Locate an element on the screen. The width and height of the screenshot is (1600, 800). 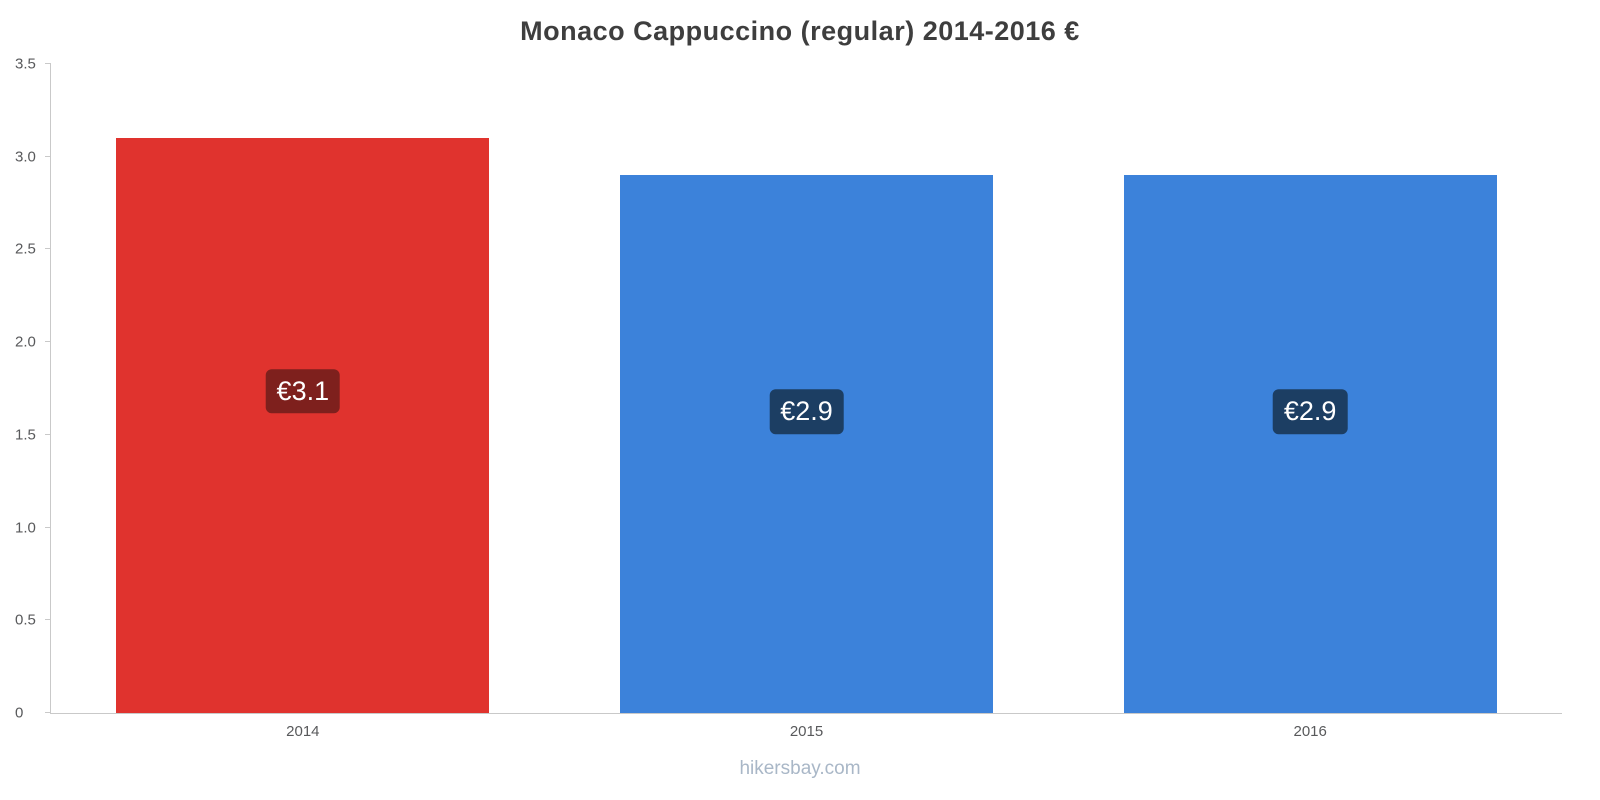
x-tick-label: 2015 is located at coordinates (806, 731).